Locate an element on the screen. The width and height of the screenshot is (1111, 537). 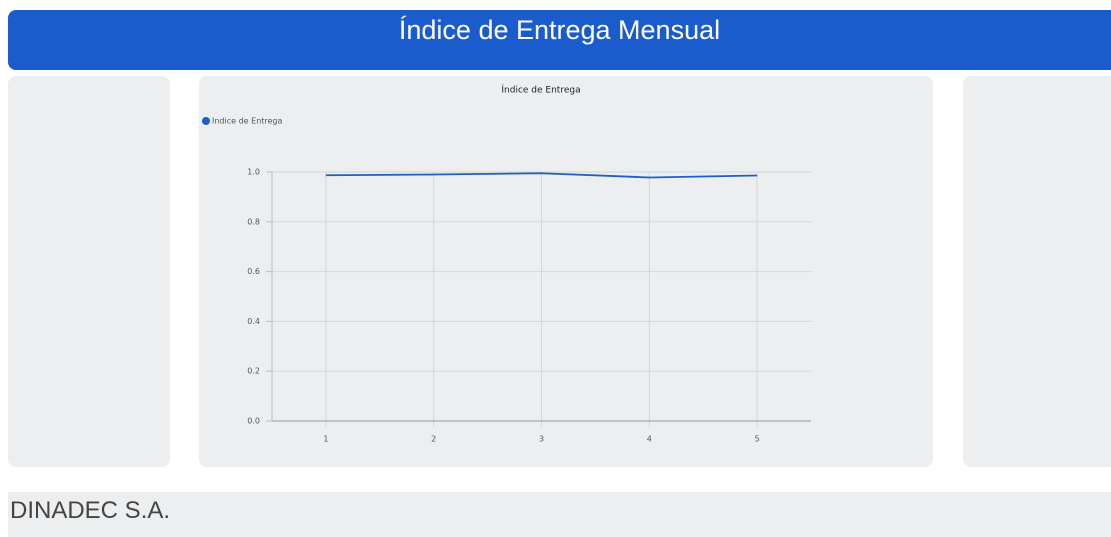
x-tick-label: 2 is located at coordinates (433, 439).